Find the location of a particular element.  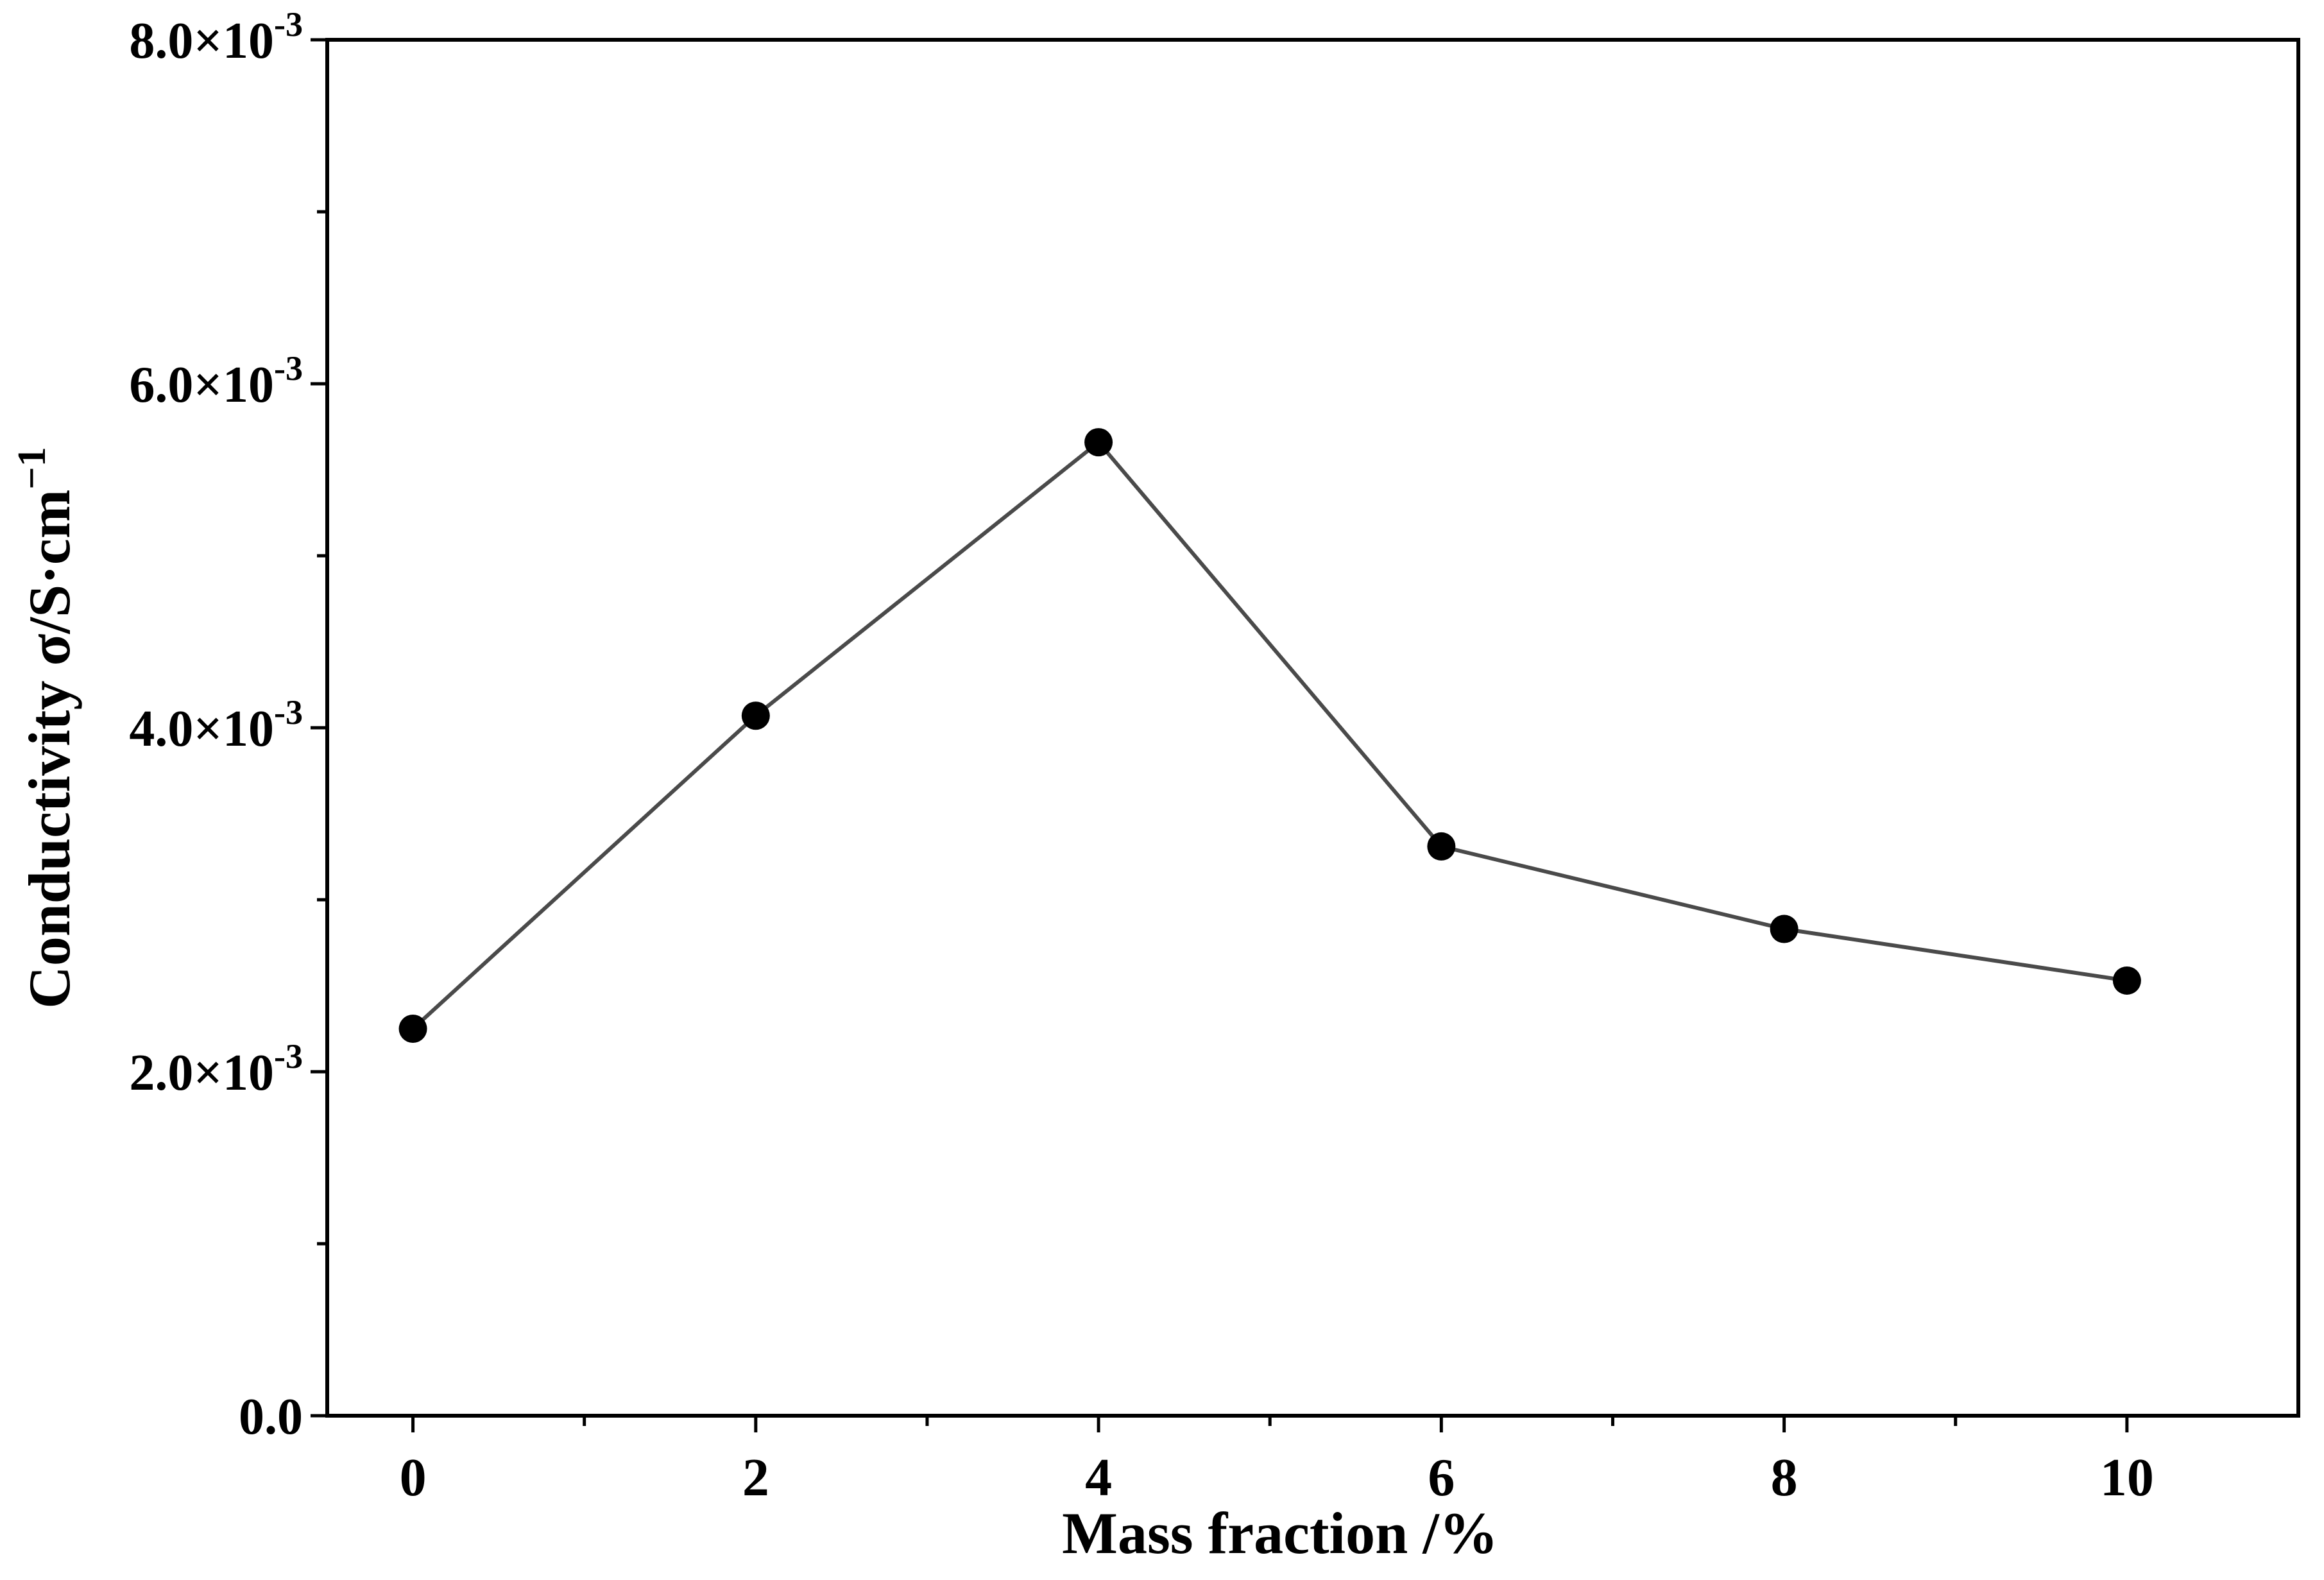

y-tick-label: 6.0×10⁻³ is located at coordinates (216, 381).